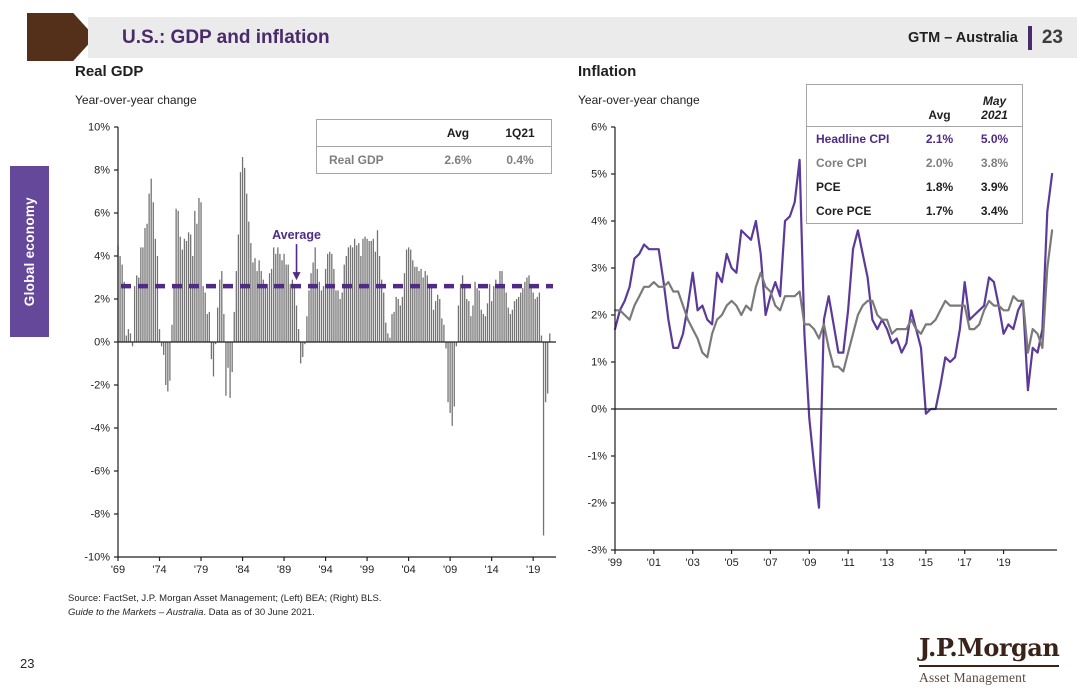 Image resolution: width=1077 pixels, height=695 pixels. What do you see at coordinates (296, 235) in the screenshot?
I see `svg-text: Average` at bounding box center [296, 235].